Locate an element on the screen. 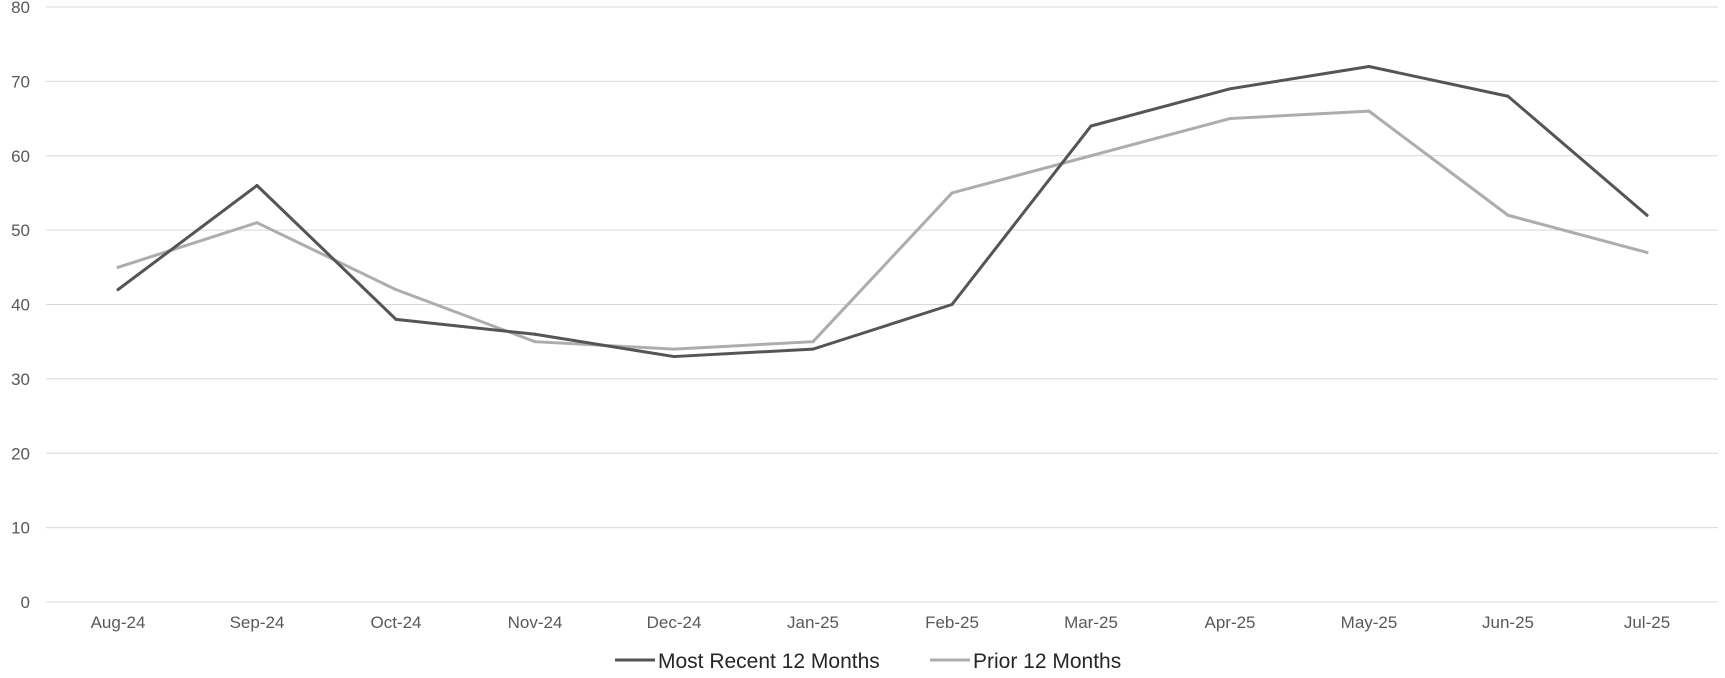  x-tick-label: Jul-25 is located at coordinates (1647, 622).